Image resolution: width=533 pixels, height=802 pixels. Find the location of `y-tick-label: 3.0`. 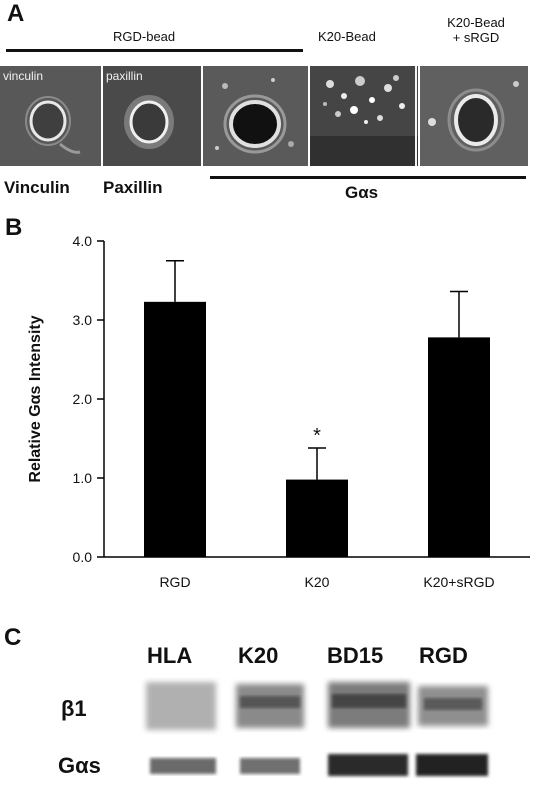

y-tick-label: 3.0 is located at coordinates (83, 320).